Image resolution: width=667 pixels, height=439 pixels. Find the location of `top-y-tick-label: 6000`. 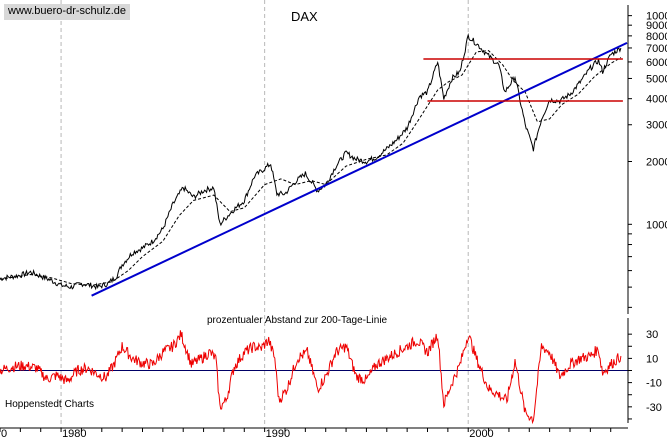

top-y-tick-label: 6000 is located at coordinates (656, 63).